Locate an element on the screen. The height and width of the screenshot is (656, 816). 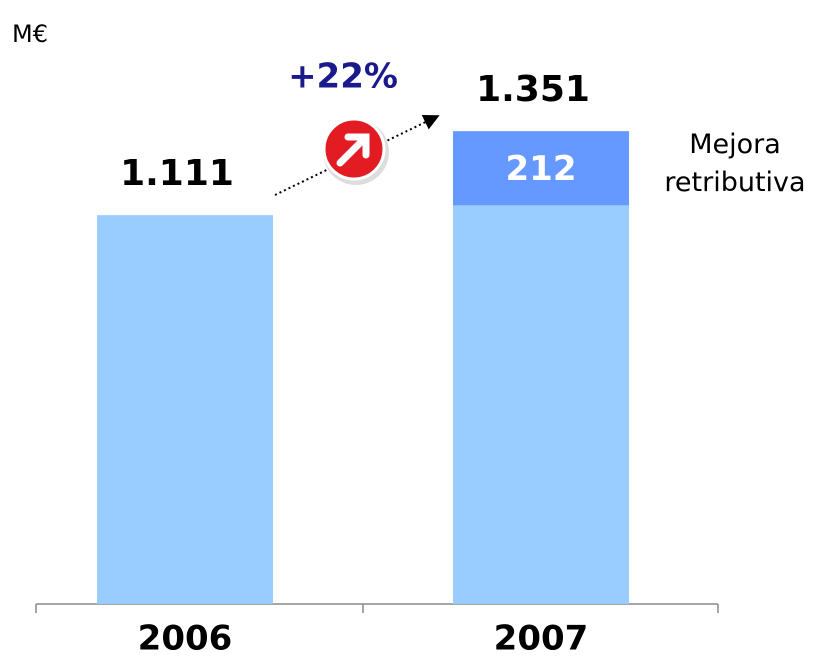
growth-icon is located at coordinates (355, 151).